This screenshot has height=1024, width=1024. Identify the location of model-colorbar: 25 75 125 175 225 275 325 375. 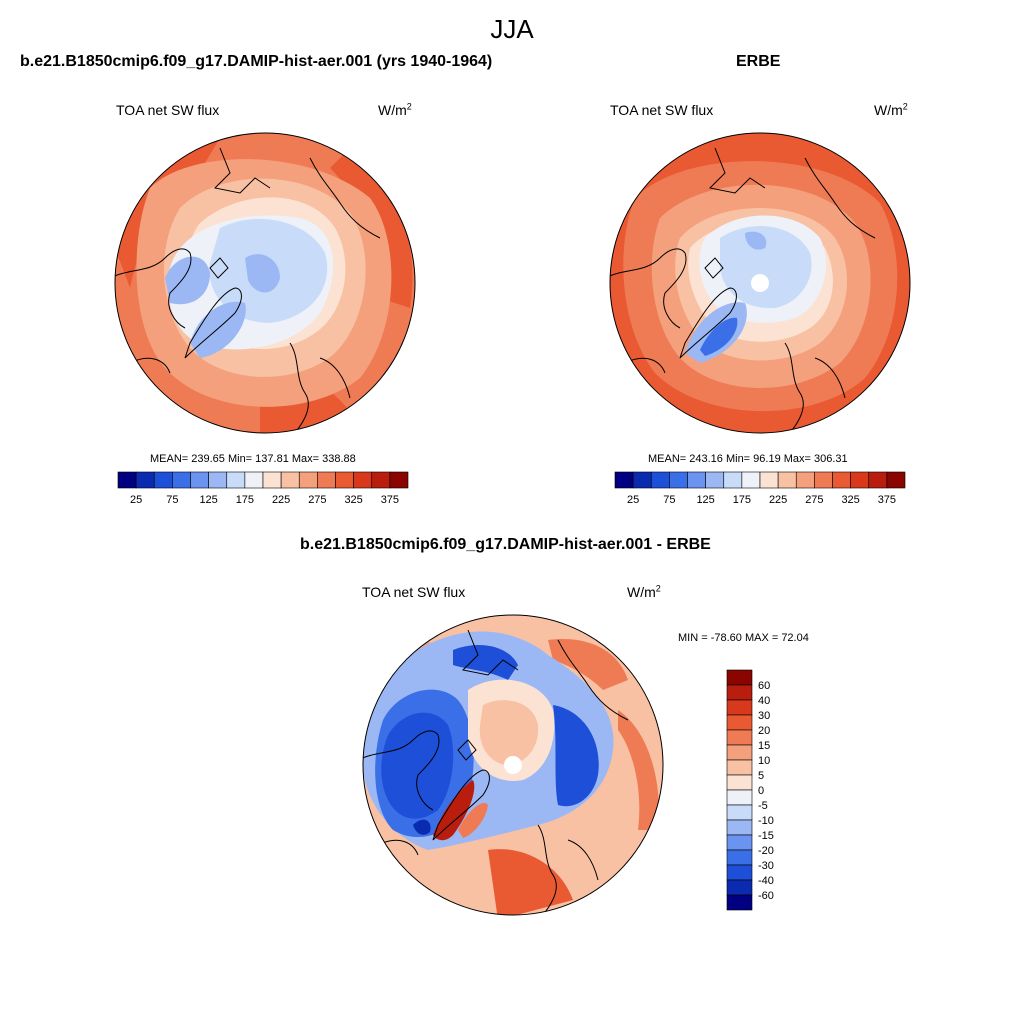
(263, 488).